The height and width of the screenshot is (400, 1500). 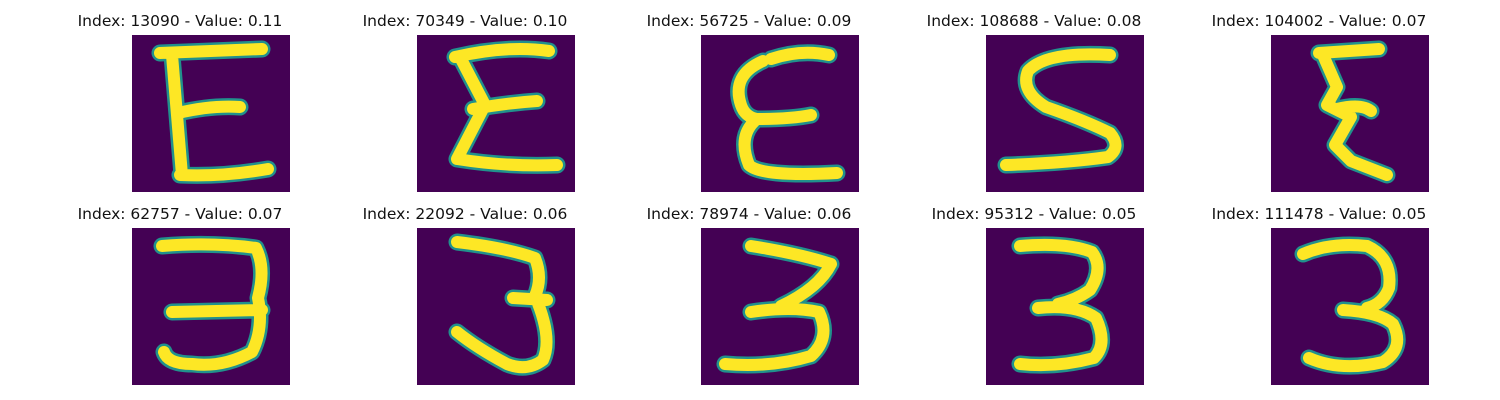 What do you see at coordinates (180, 214) in the screenshot?
I see `panel-title: Index: 62757 - Value: 0.07` at bounding box center [180, 214].